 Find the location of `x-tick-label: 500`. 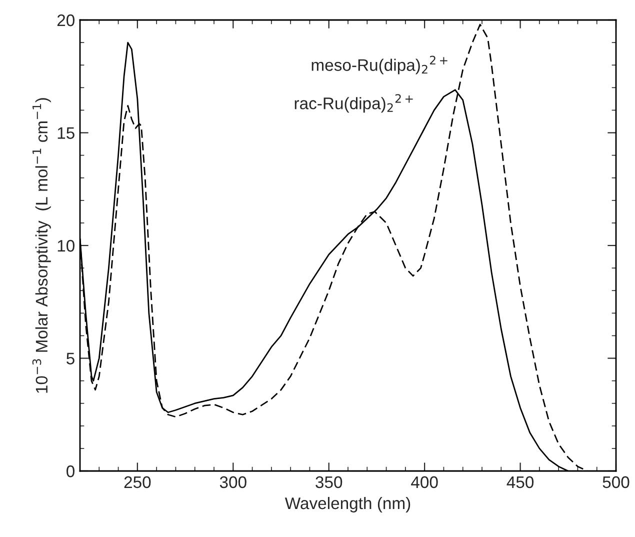

x-tick-label: 500 is located at coordinates (616, 482).